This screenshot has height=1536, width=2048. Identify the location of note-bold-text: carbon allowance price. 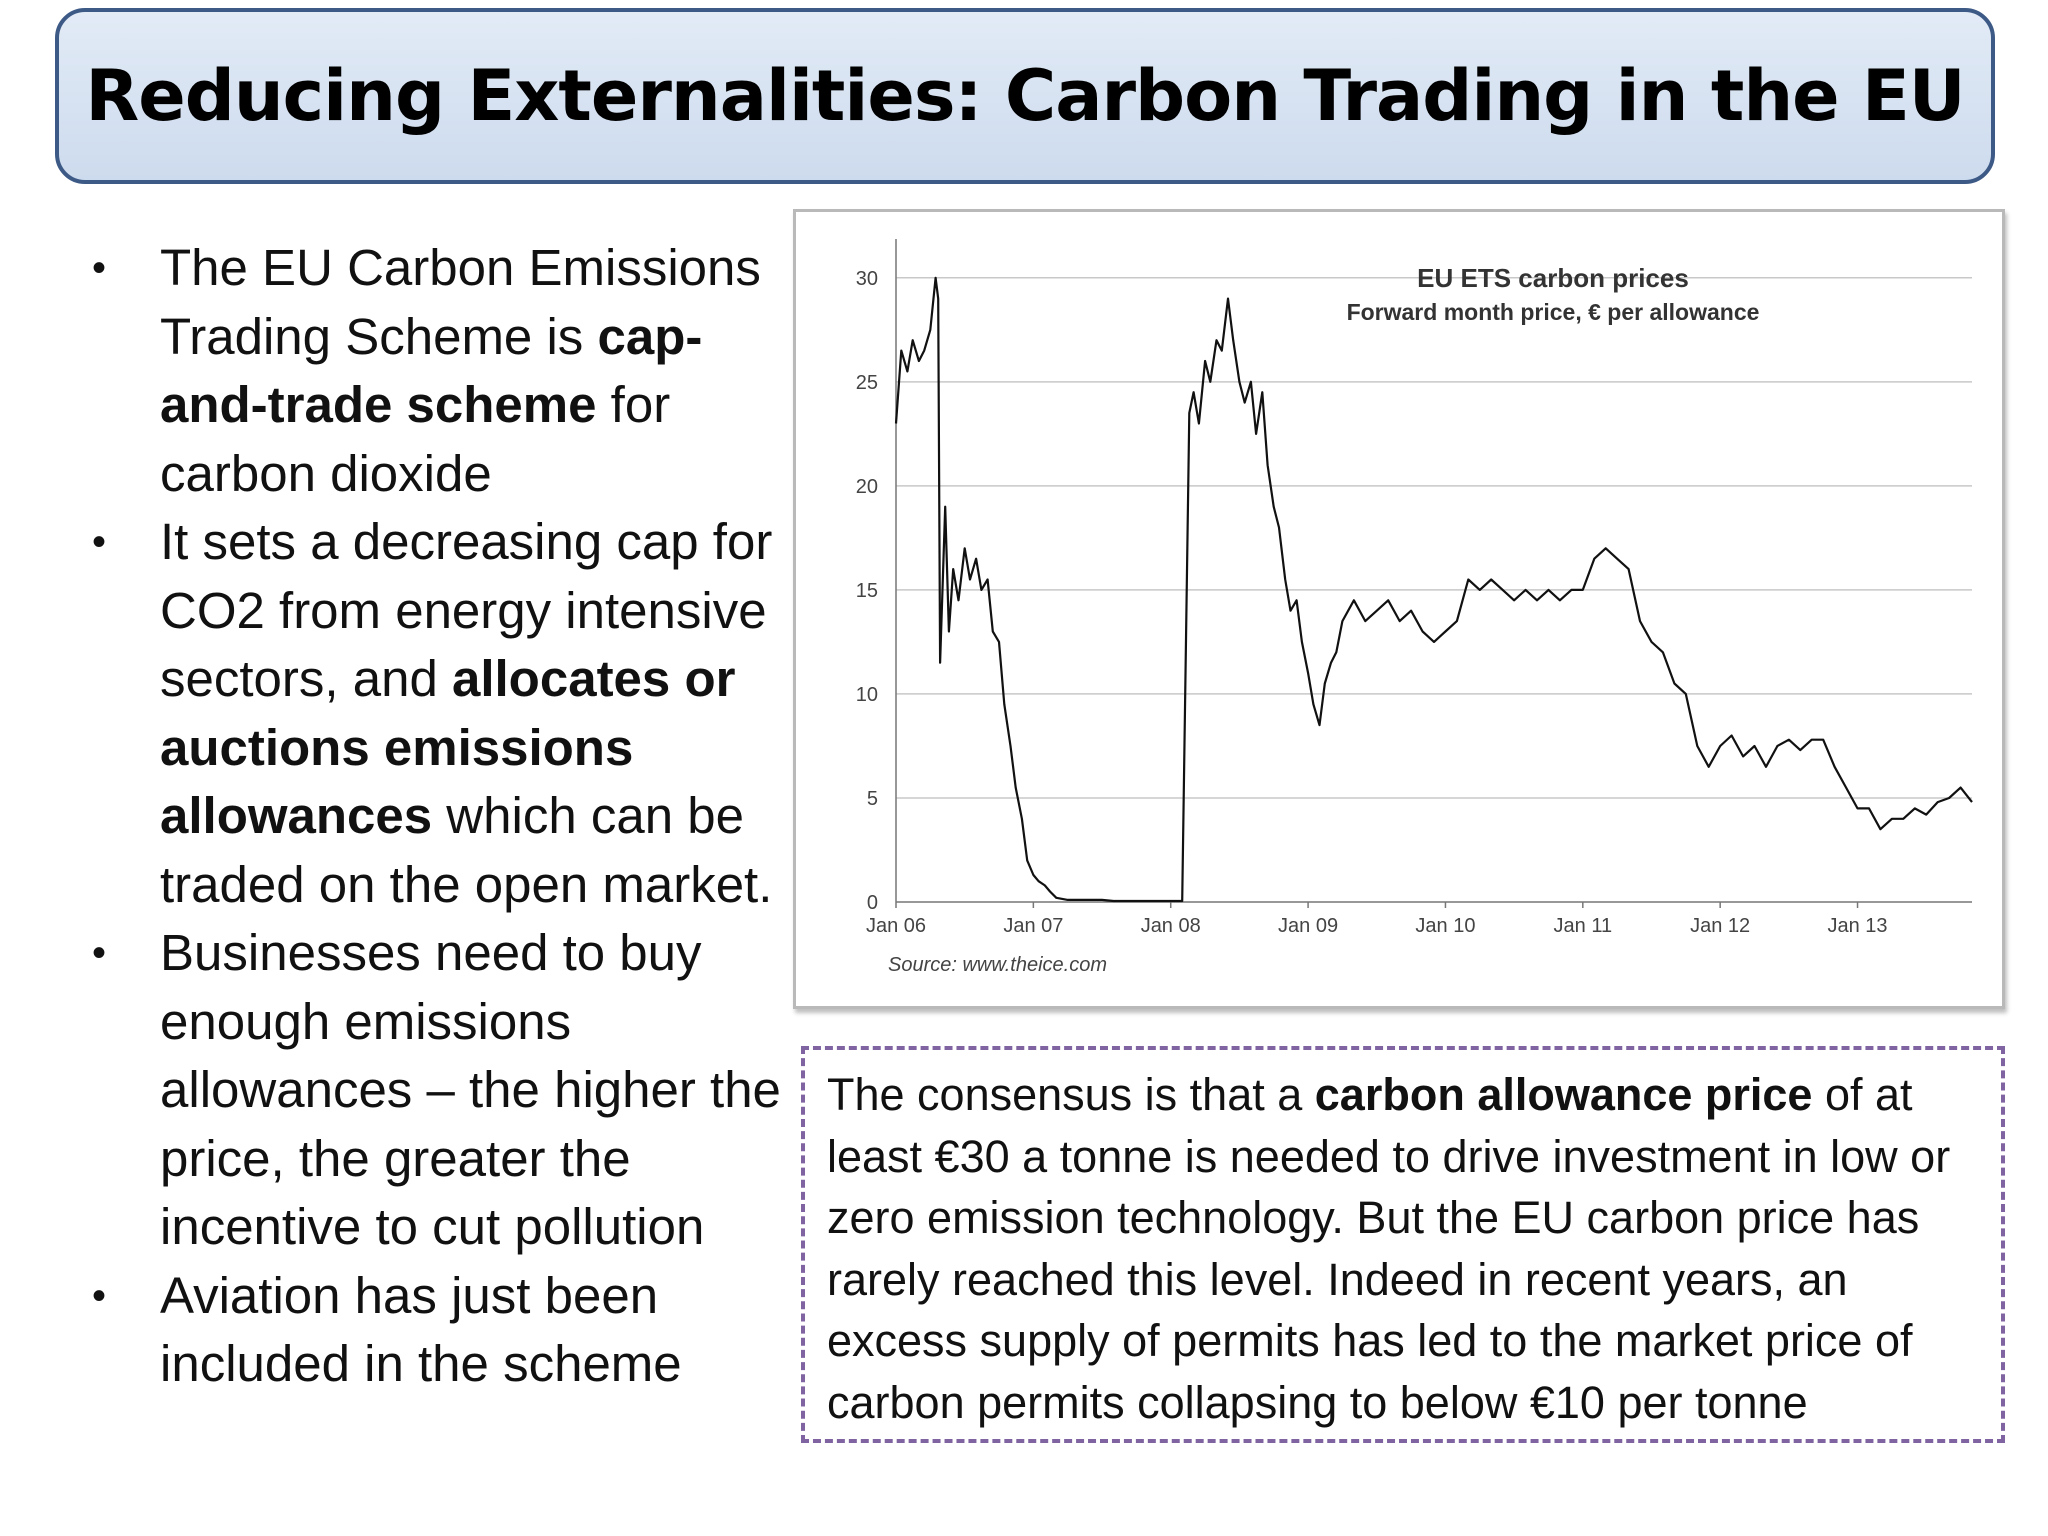
(1563, 1094).